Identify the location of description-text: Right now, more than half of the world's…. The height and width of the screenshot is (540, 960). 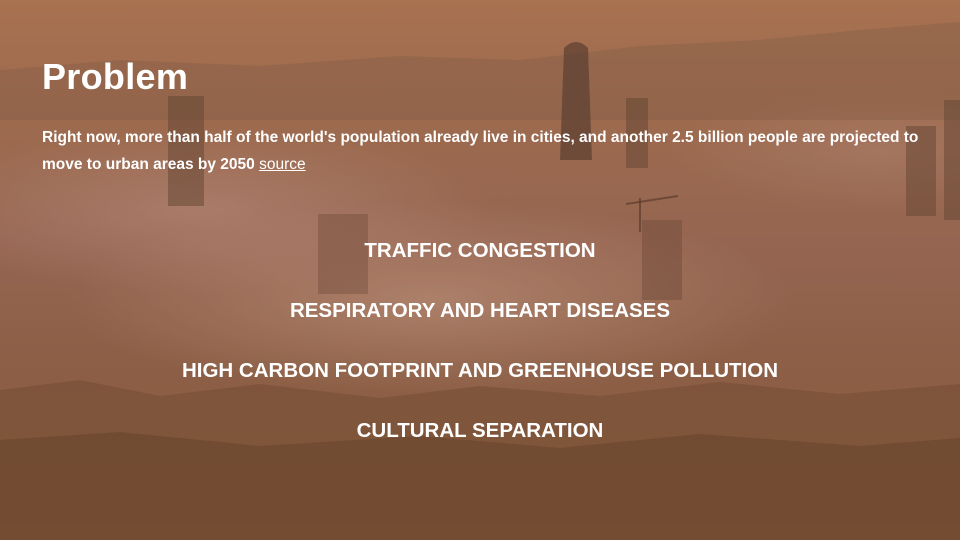
(480, 151).